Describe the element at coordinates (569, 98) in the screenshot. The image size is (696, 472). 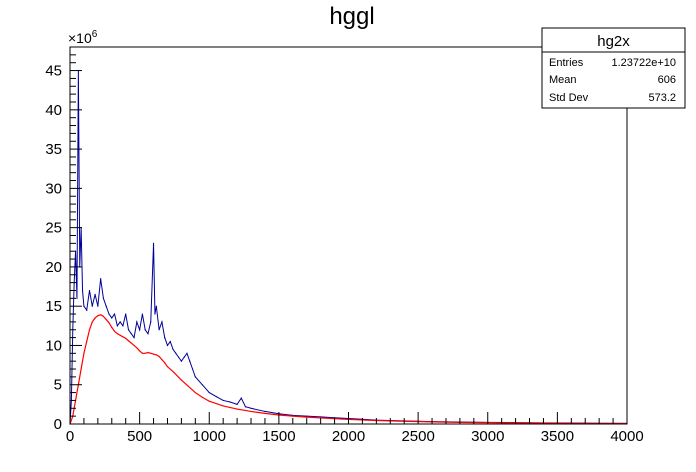
I see `stat-stddev-label: Std Dev` at that location.